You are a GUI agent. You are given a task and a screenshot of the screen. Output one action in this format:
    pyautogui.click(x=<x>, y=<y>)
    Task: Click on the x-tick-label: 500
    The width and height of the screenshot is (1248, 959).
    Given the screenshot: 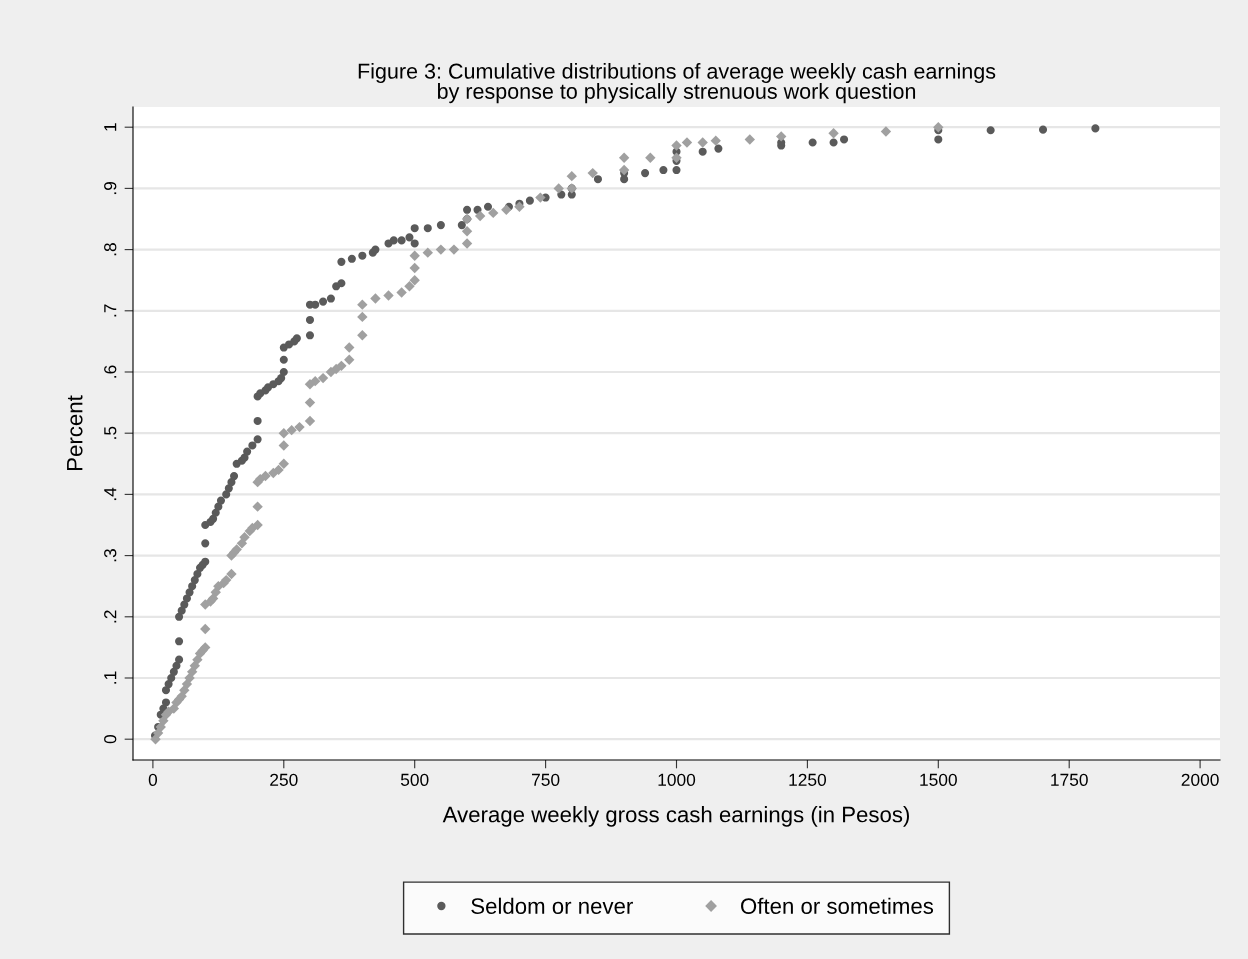 What is the action you would take?
    pyautogui.click(x=414, y=779)
    